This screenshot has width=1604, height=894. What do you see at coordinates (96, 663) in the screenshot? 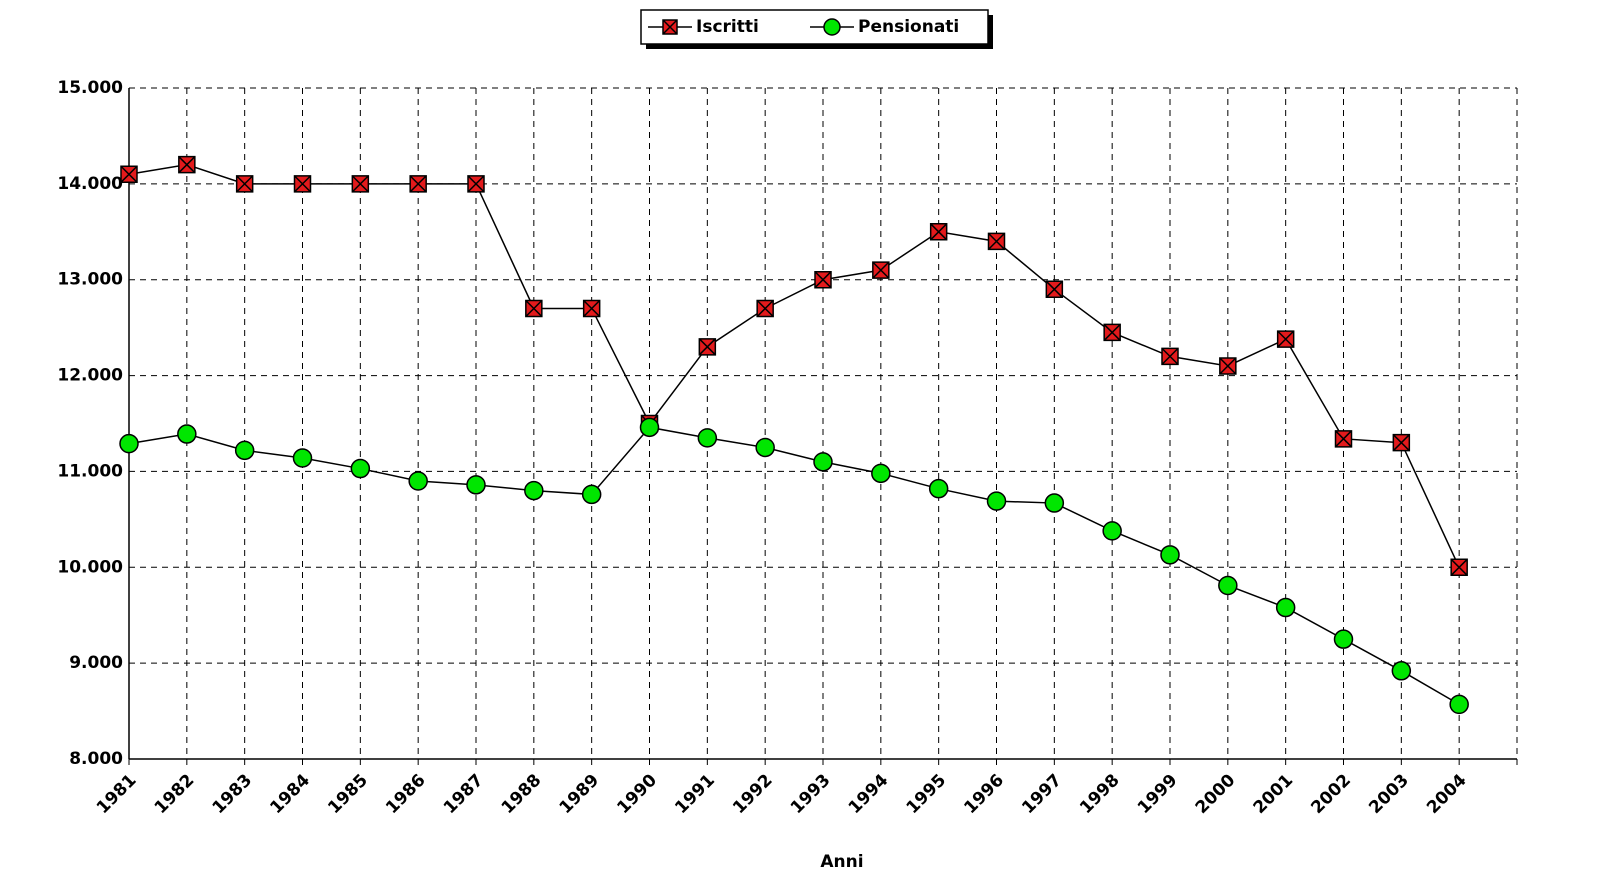
I see `y-tick-label: 9.000` at bounding box center [96, 663].